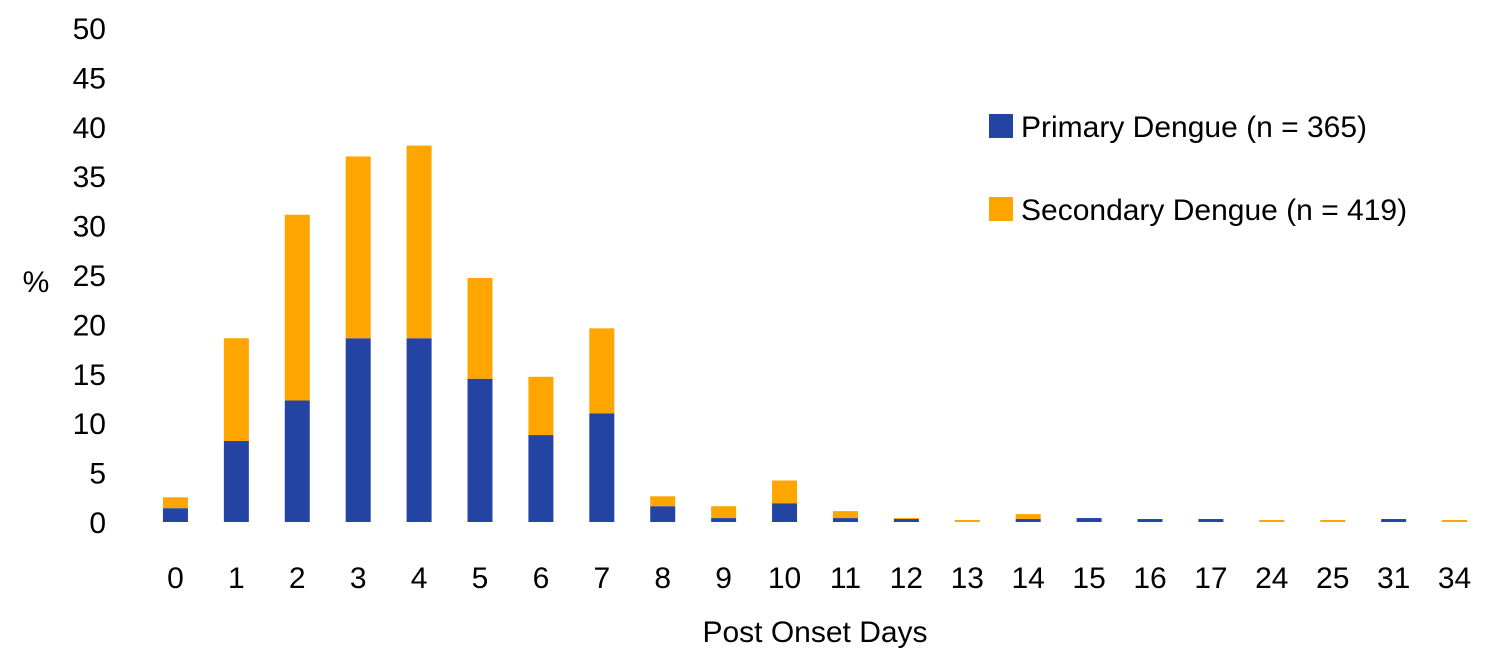 This screenshot has height=660, width=1494. What do you see at coordinates (36, 282) in the screenshot?
I see `y-axis-title: %` at bounding box center [36, 282].